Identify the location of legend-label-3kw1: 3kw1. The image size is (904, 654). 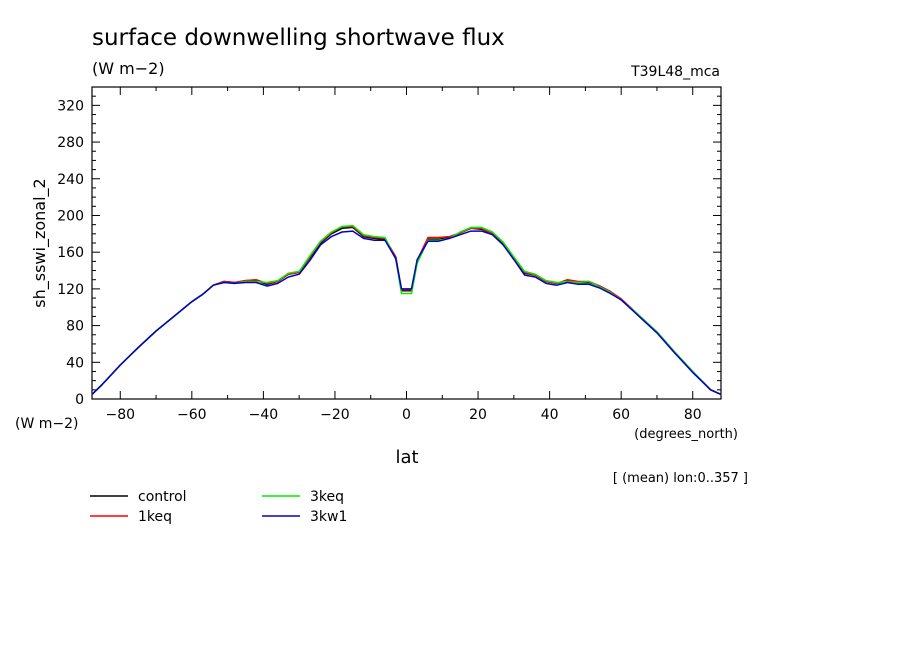
(328, 517).